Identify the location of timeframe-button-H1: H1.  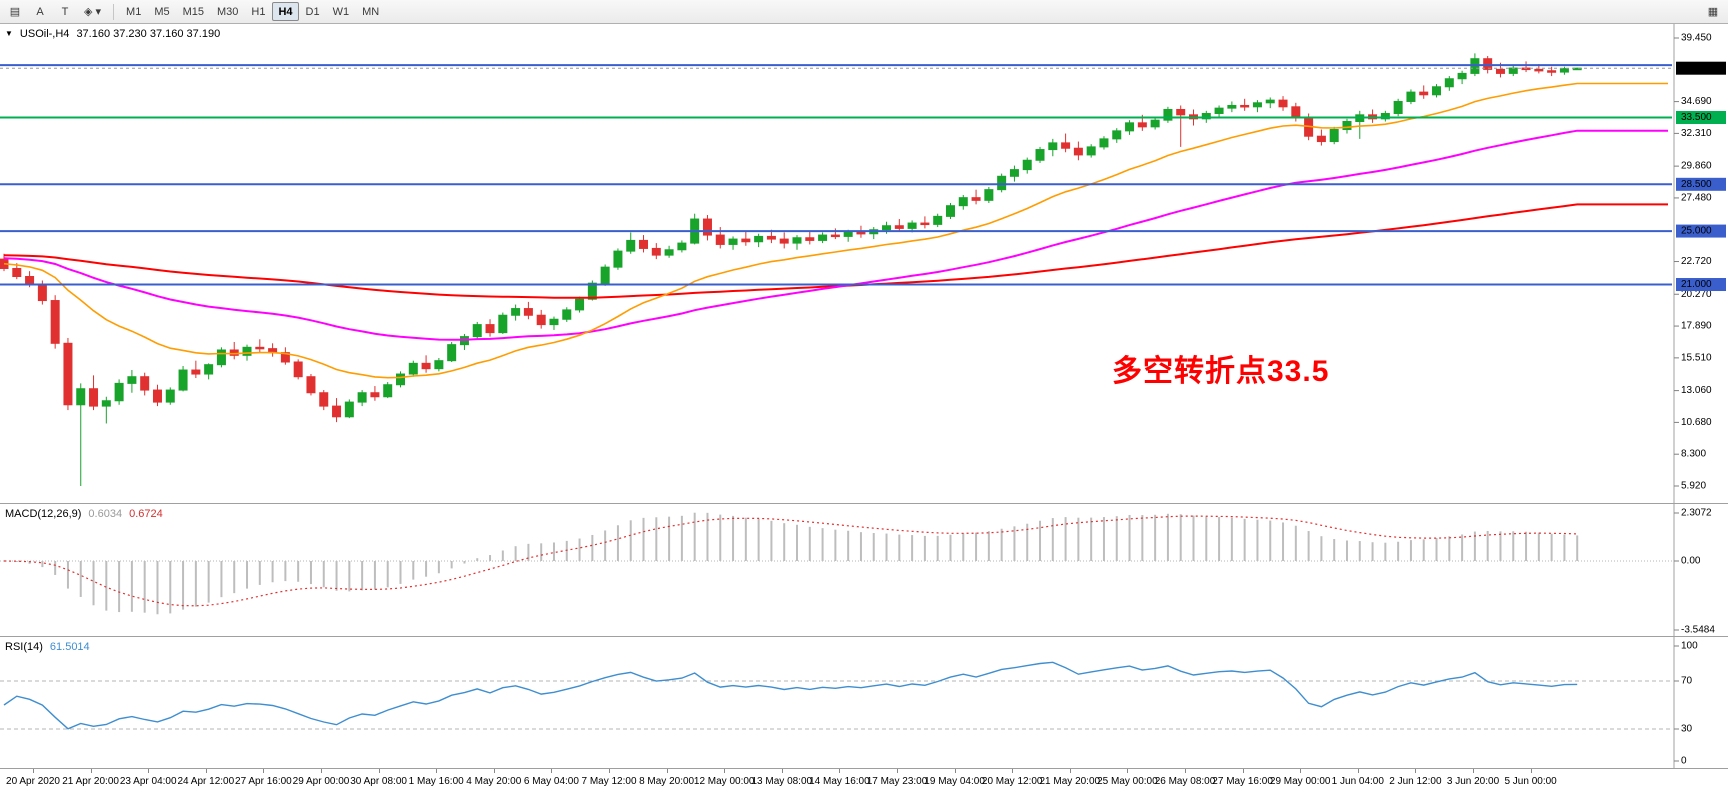
(258, 11).